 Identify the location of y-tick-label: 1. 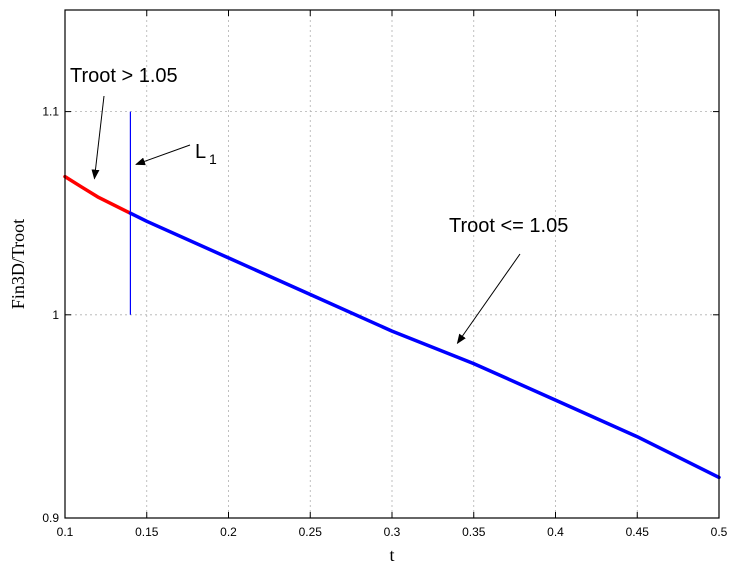
(55, 315).